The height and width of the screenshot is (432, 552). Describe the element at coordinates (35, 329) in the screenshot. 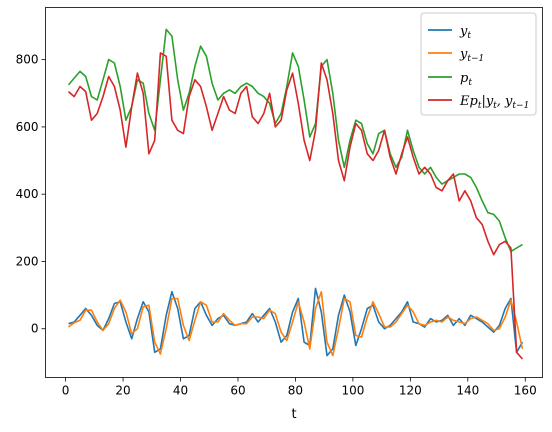

I see `y-tick-label: 0` at that location.